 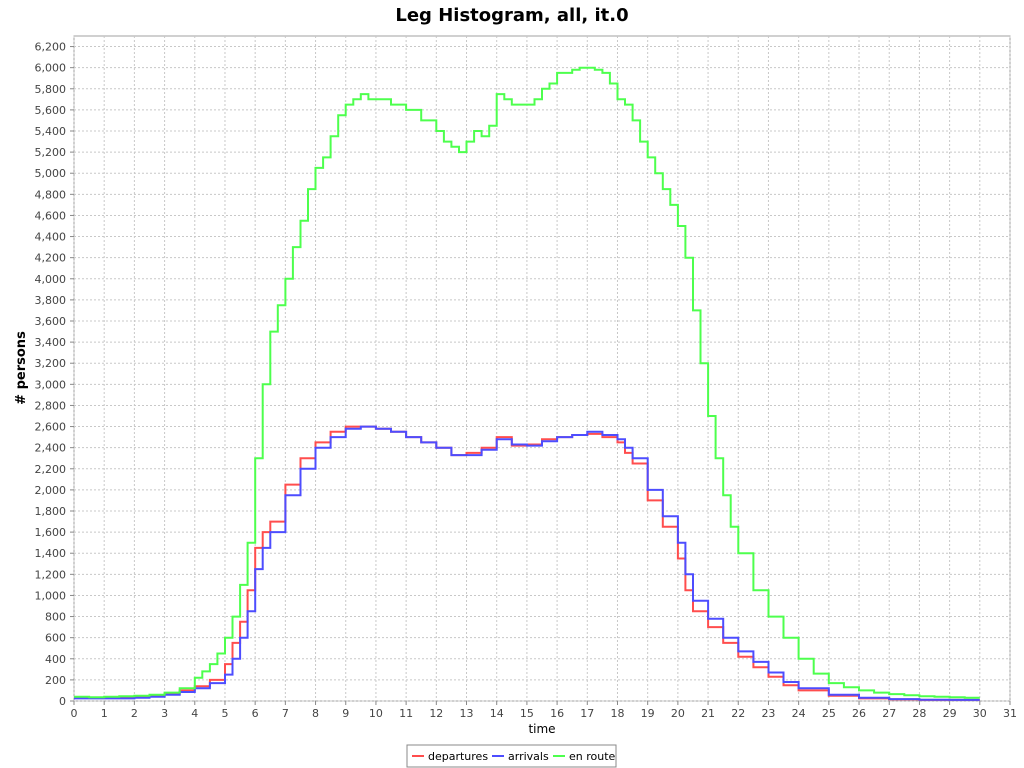 What do you see at coordinates (458, 756) in the screenshot?
I see `legend-label-departures: departures` at bounding box center [458, 756].